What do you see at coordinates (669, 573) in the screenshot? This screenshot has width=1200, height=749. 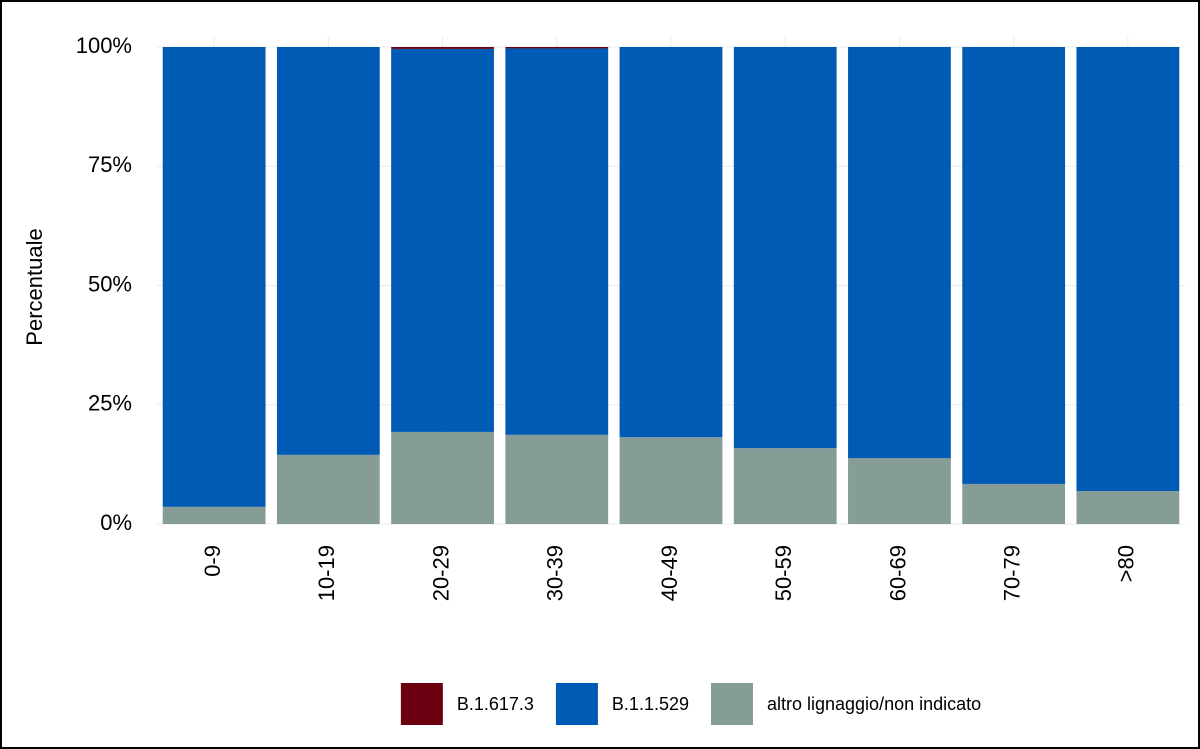 I see `x-tick-label: 40-49` at bounding box center [669, 573].